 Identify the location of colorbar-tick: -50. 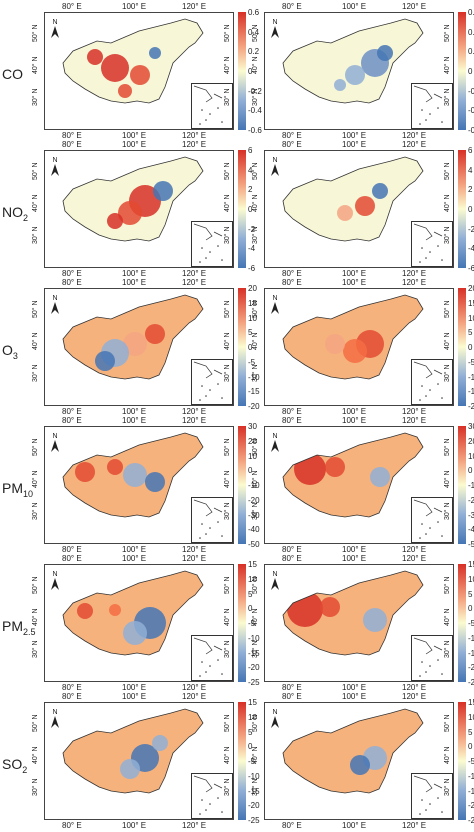
(254, 544).